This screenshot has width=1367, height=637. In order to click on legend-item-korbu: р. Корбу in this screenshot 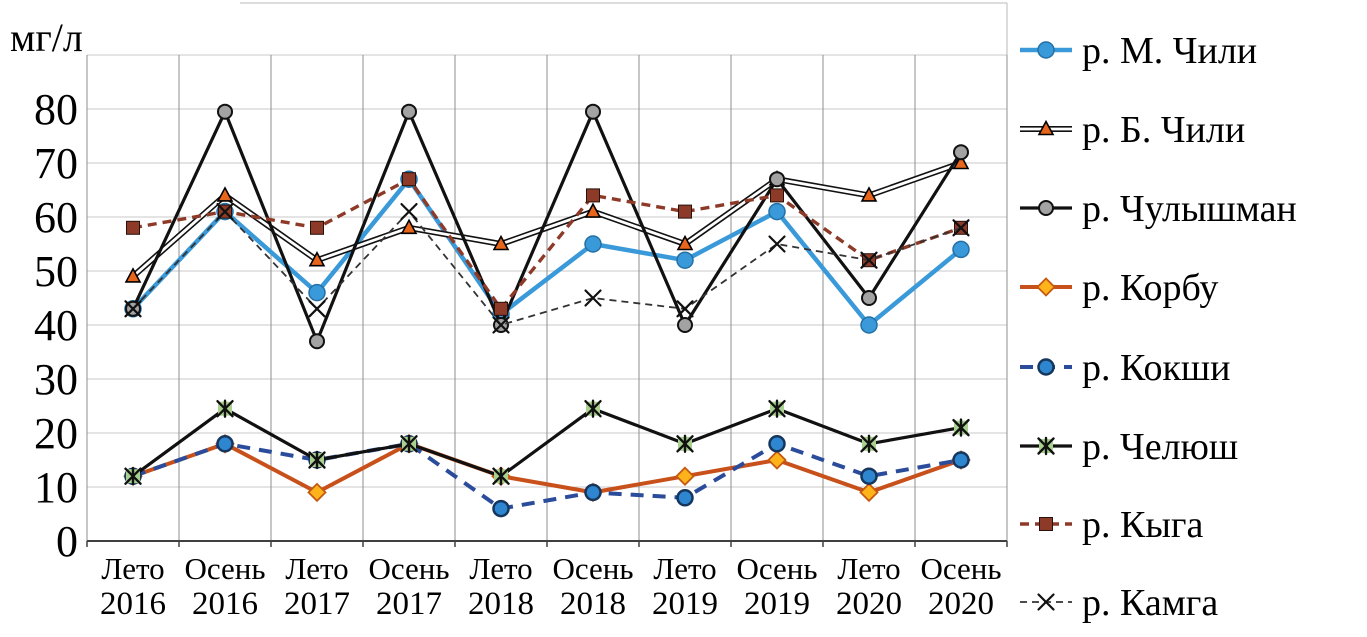, I will do `click(1119, 288)`.